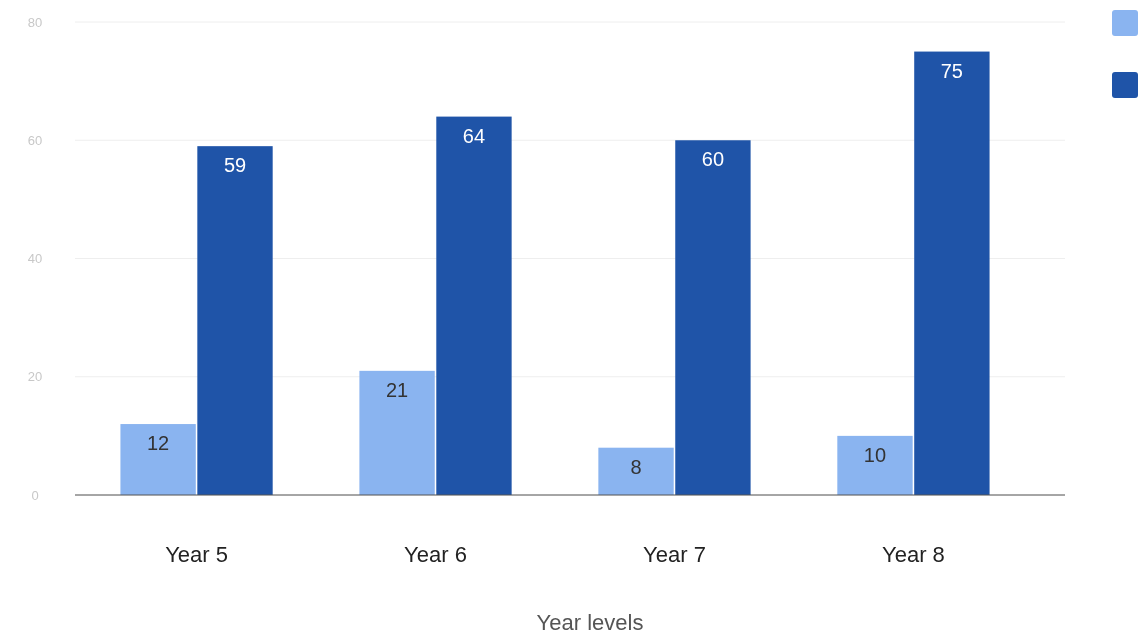 This screenshot has width=1140, height=638. I want to click on data-label: 10, so click(875, 454).